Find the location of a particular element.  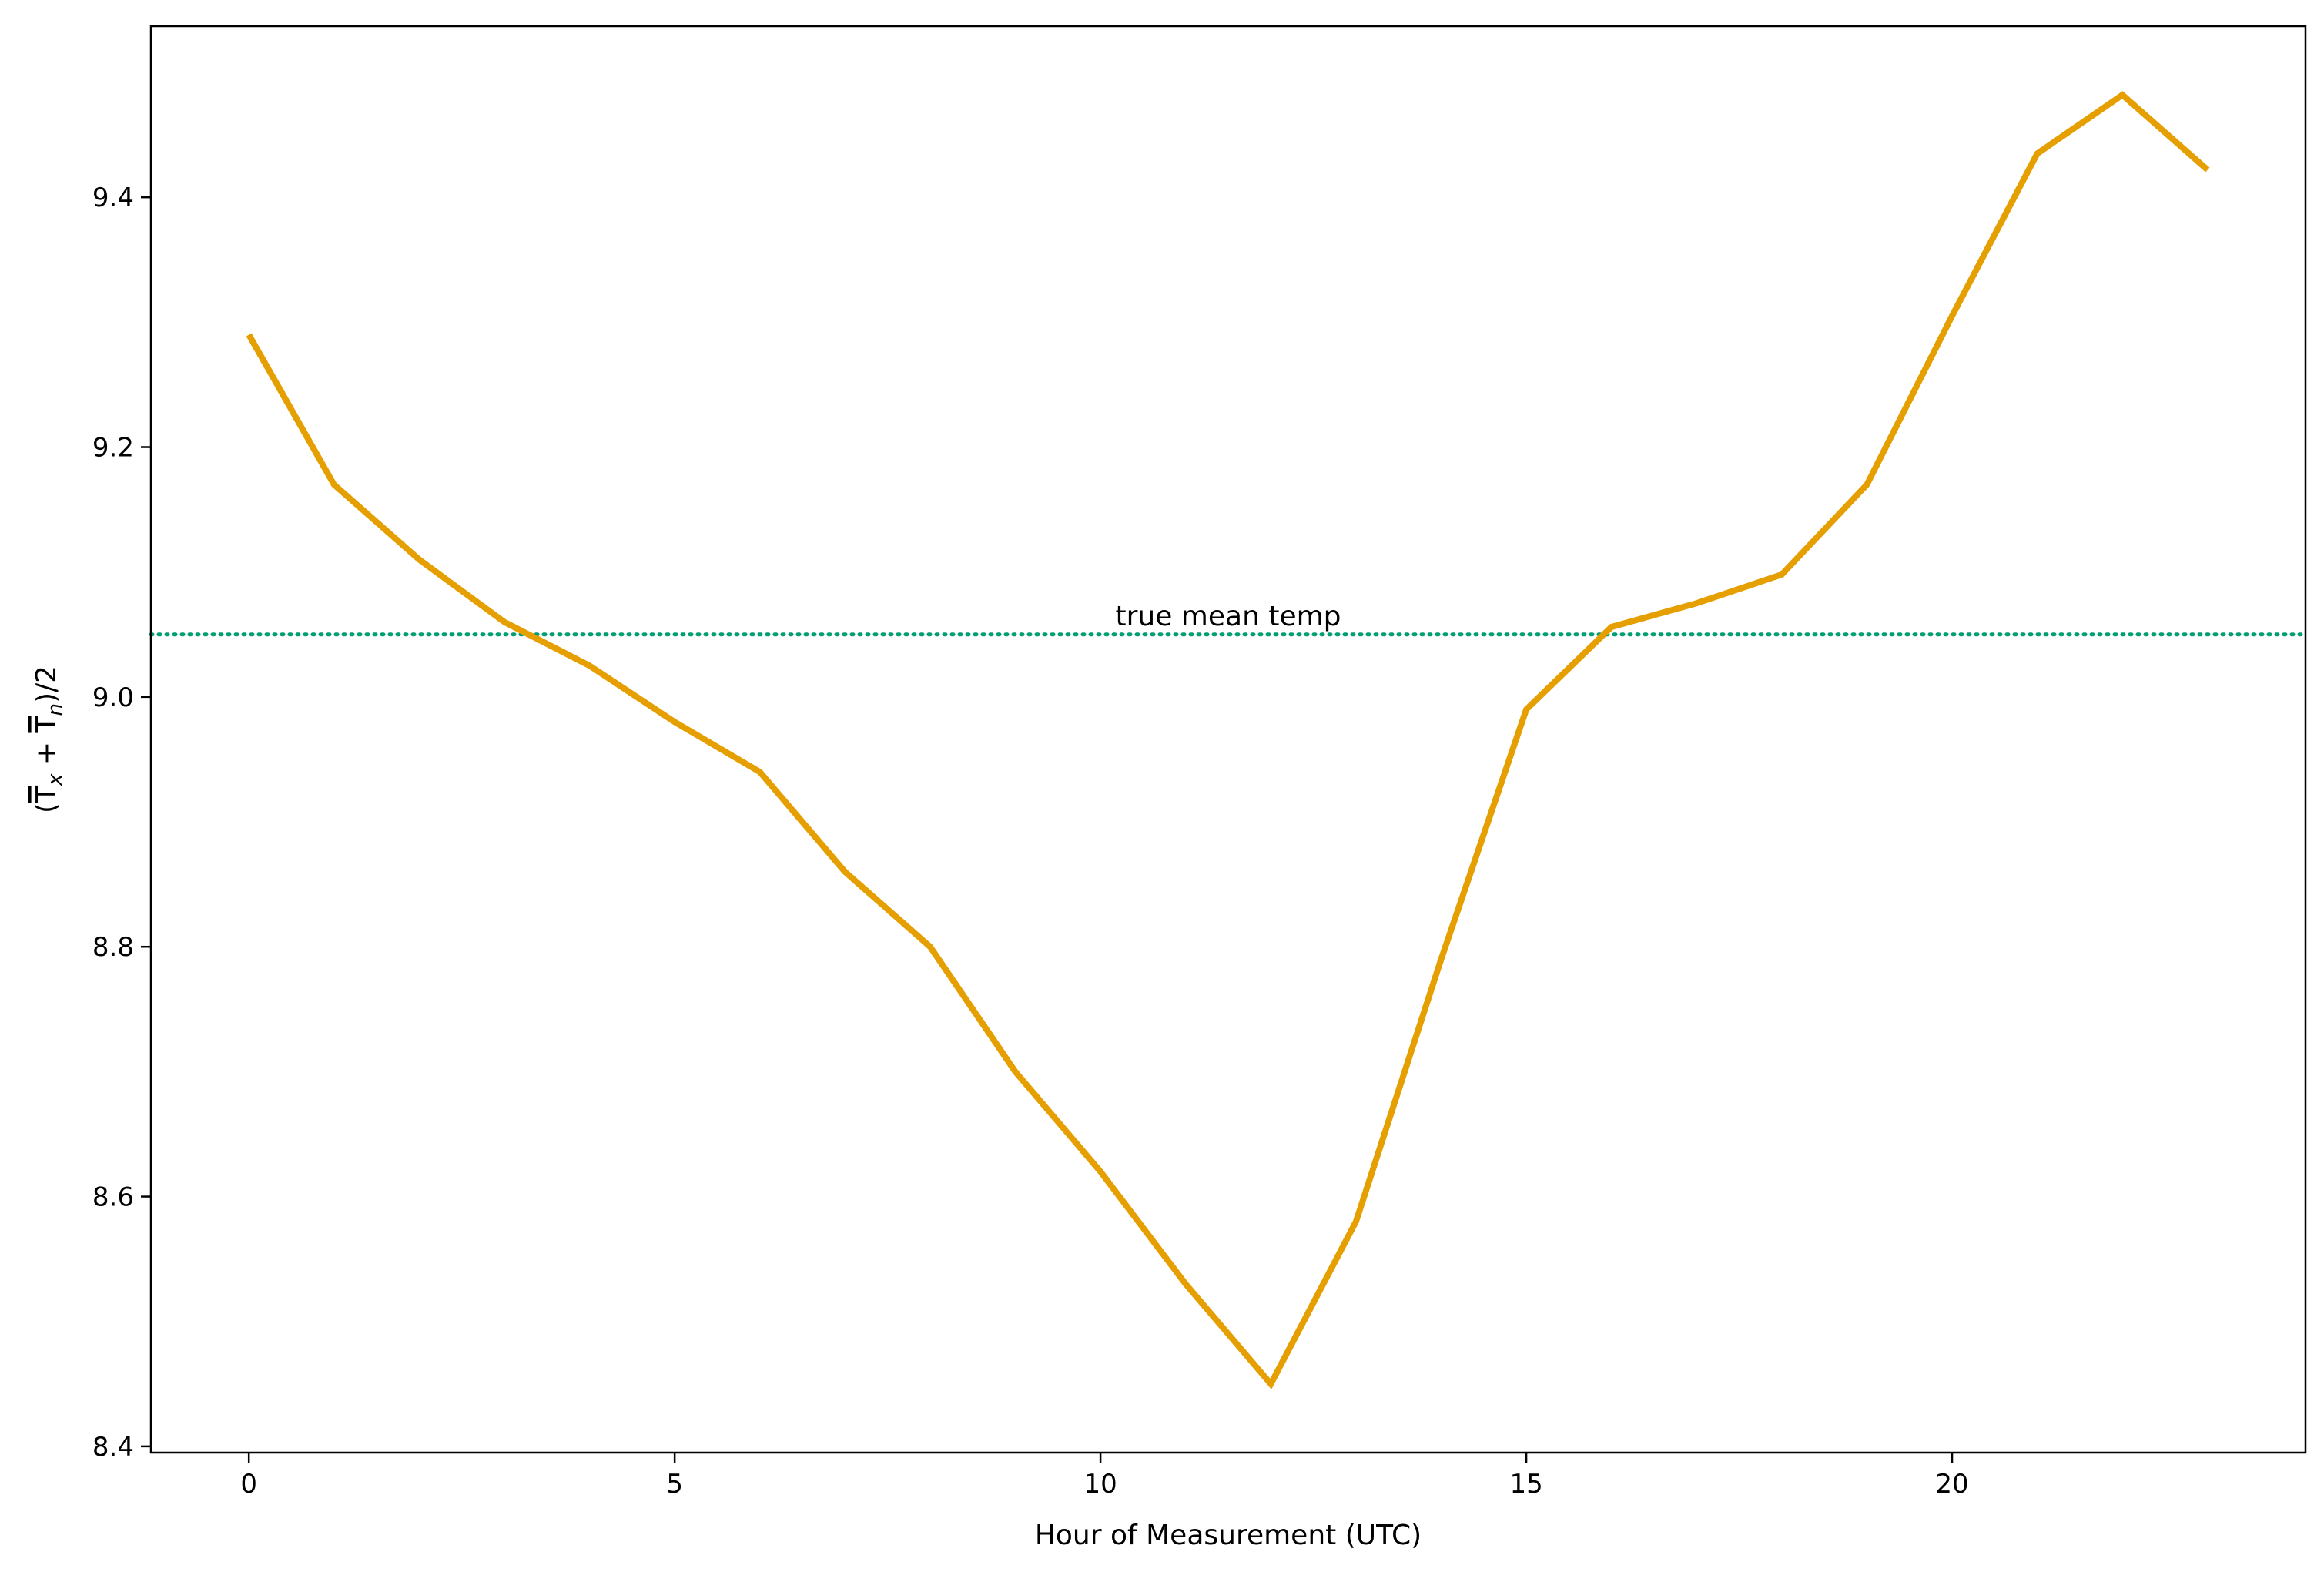

y-axis-title: (Tx + Tn)/2 is located at coordinates (49, 739).